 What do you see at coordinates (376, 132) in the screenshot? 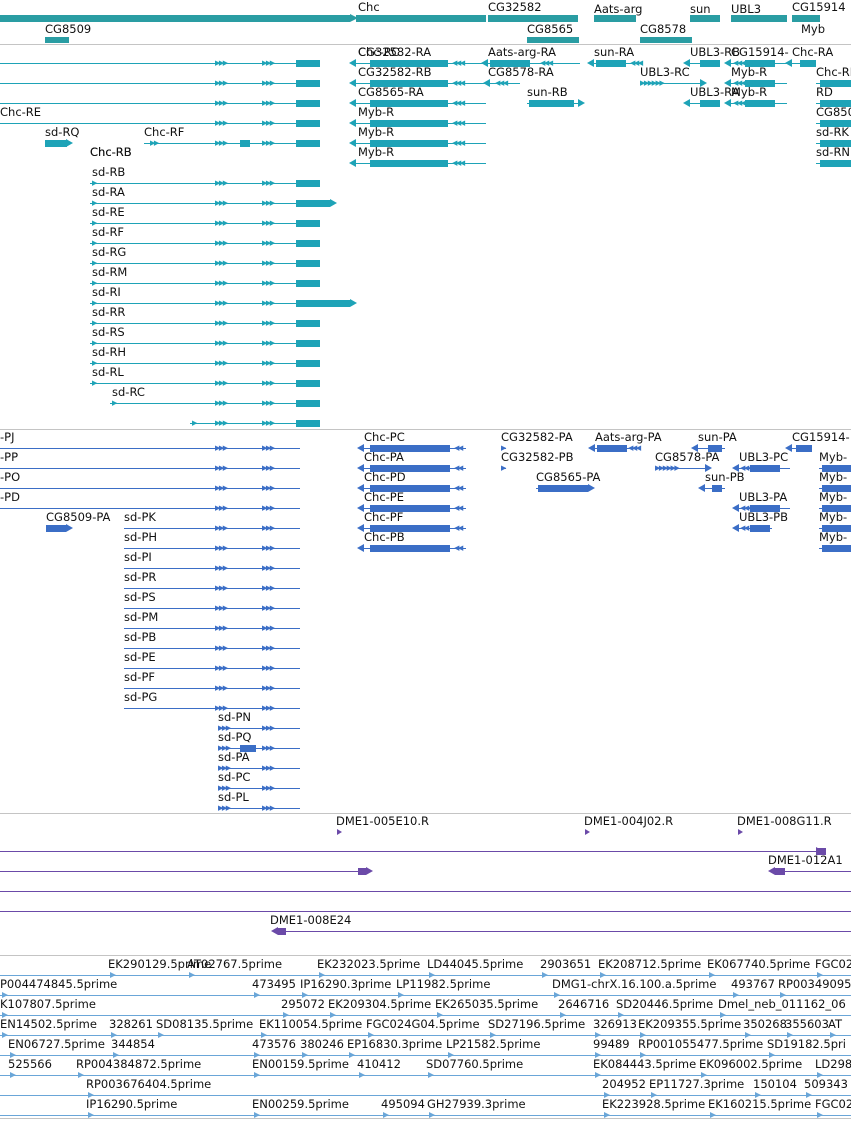
I see `feature-label: Myb-R` at bounding box center [376, 132].